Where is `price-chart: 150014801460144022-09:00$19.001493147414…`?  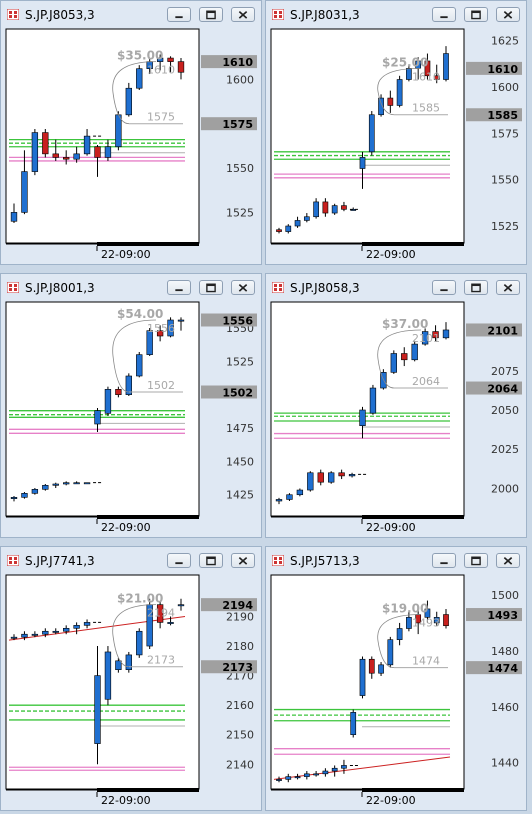
price-chart: 150014801460144022-09:00$19.001493147414… is located at coordinates (396, 691).